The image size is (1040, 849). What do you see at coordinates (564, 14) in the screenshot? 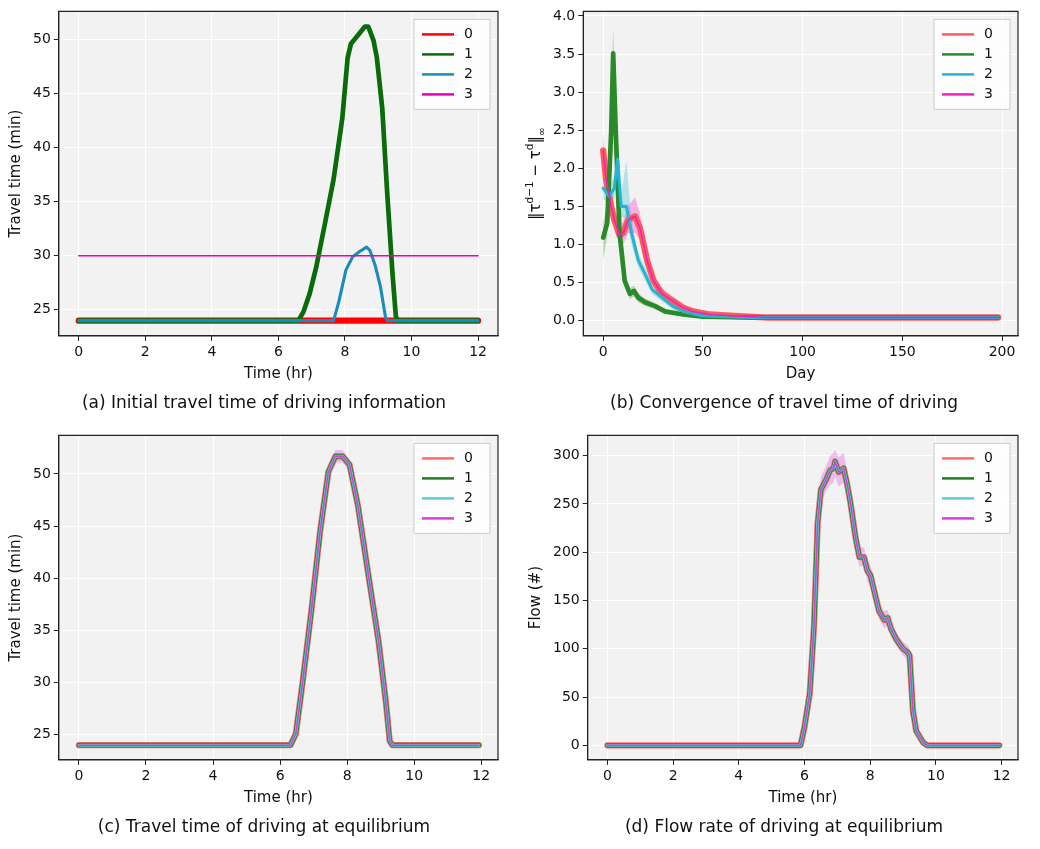
I see `y-tick-label: 4.0` at bounding box center [564, 14].